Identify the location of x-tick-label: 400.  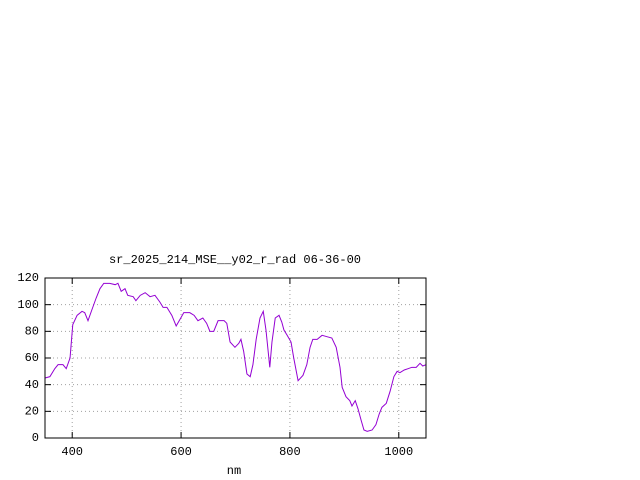
(72, 452).